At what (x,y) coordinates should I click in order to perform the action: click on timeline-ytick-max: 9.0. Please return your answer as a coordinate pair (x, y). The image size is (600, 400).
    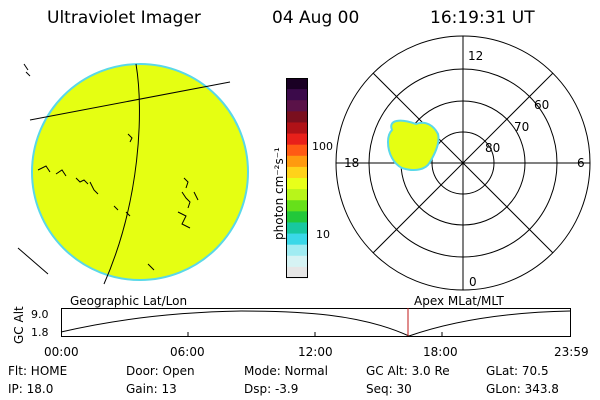
    Looking at the image, I should click on (40, 314).